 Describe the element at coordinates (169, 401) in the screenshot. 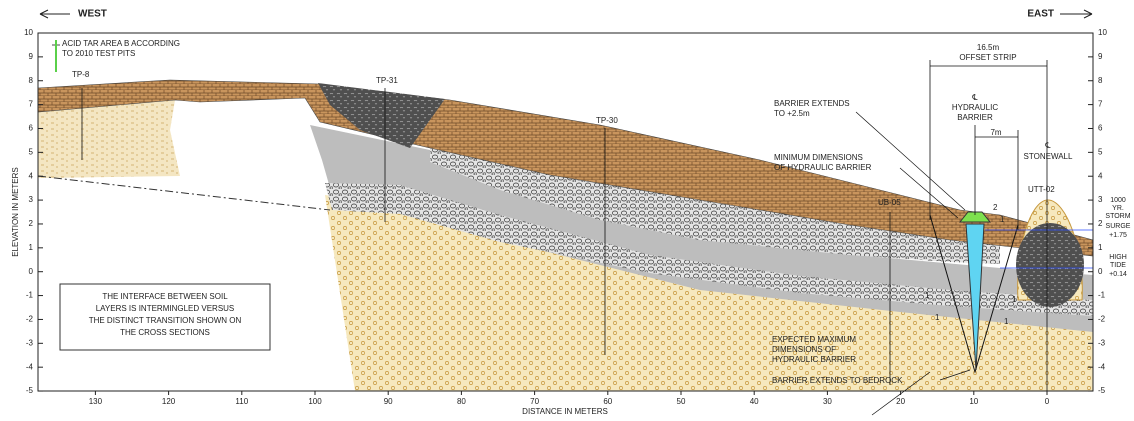

I see `x-tick-label: 120` at that location.